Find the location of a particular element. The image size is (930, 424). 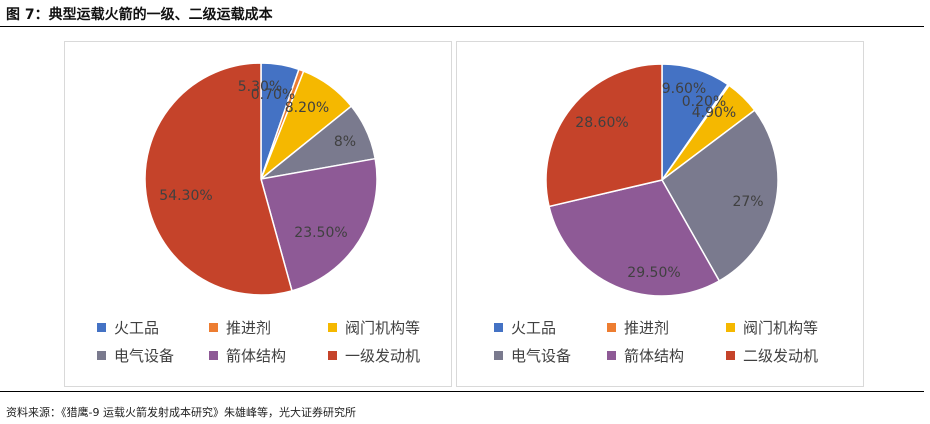

figure-title: 图 7：典型运载火箭的一级、二级运载成本 is located at coordinates (139, 15).